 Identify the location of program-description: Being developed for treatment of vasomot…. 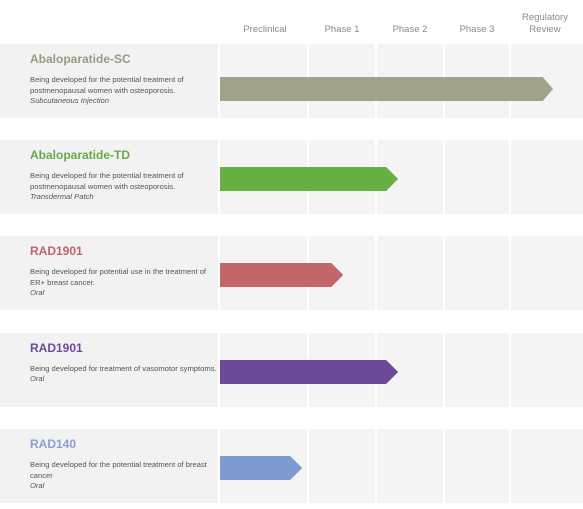
(123, 368).